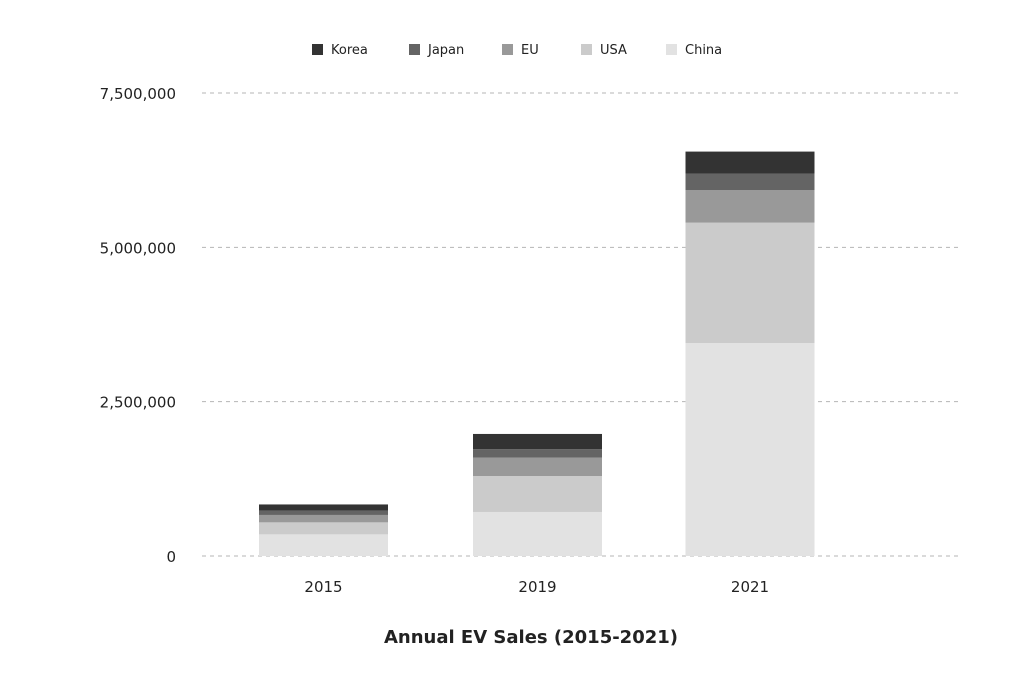 This screenshot has height=687, width=1024. I want to click on legend-swatch-usa, so click(586, 49).